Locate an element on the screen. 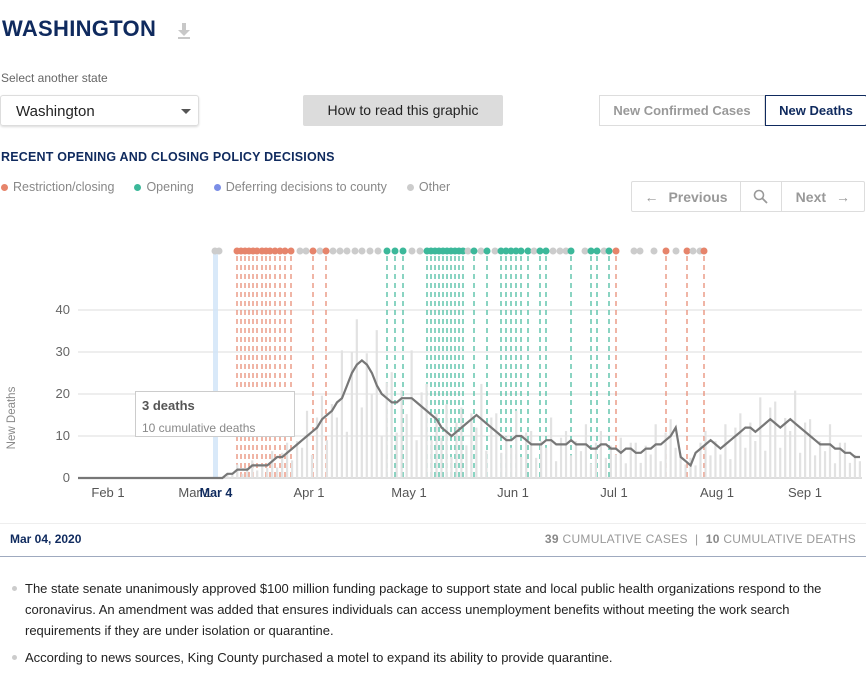  cumulative-cases-label: CUMULATIVE CASES is located at coordinates (625, 539).